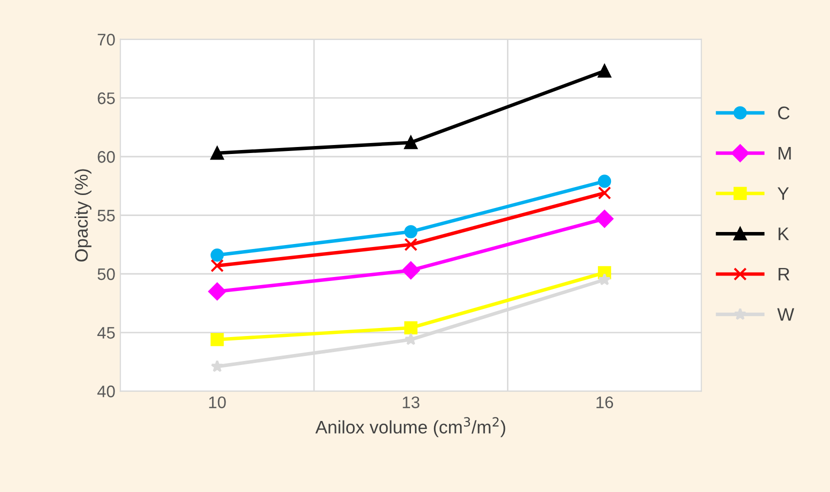 The image size is (830, 492). I want to click on y-tick-label: 45, so click(106, 333).